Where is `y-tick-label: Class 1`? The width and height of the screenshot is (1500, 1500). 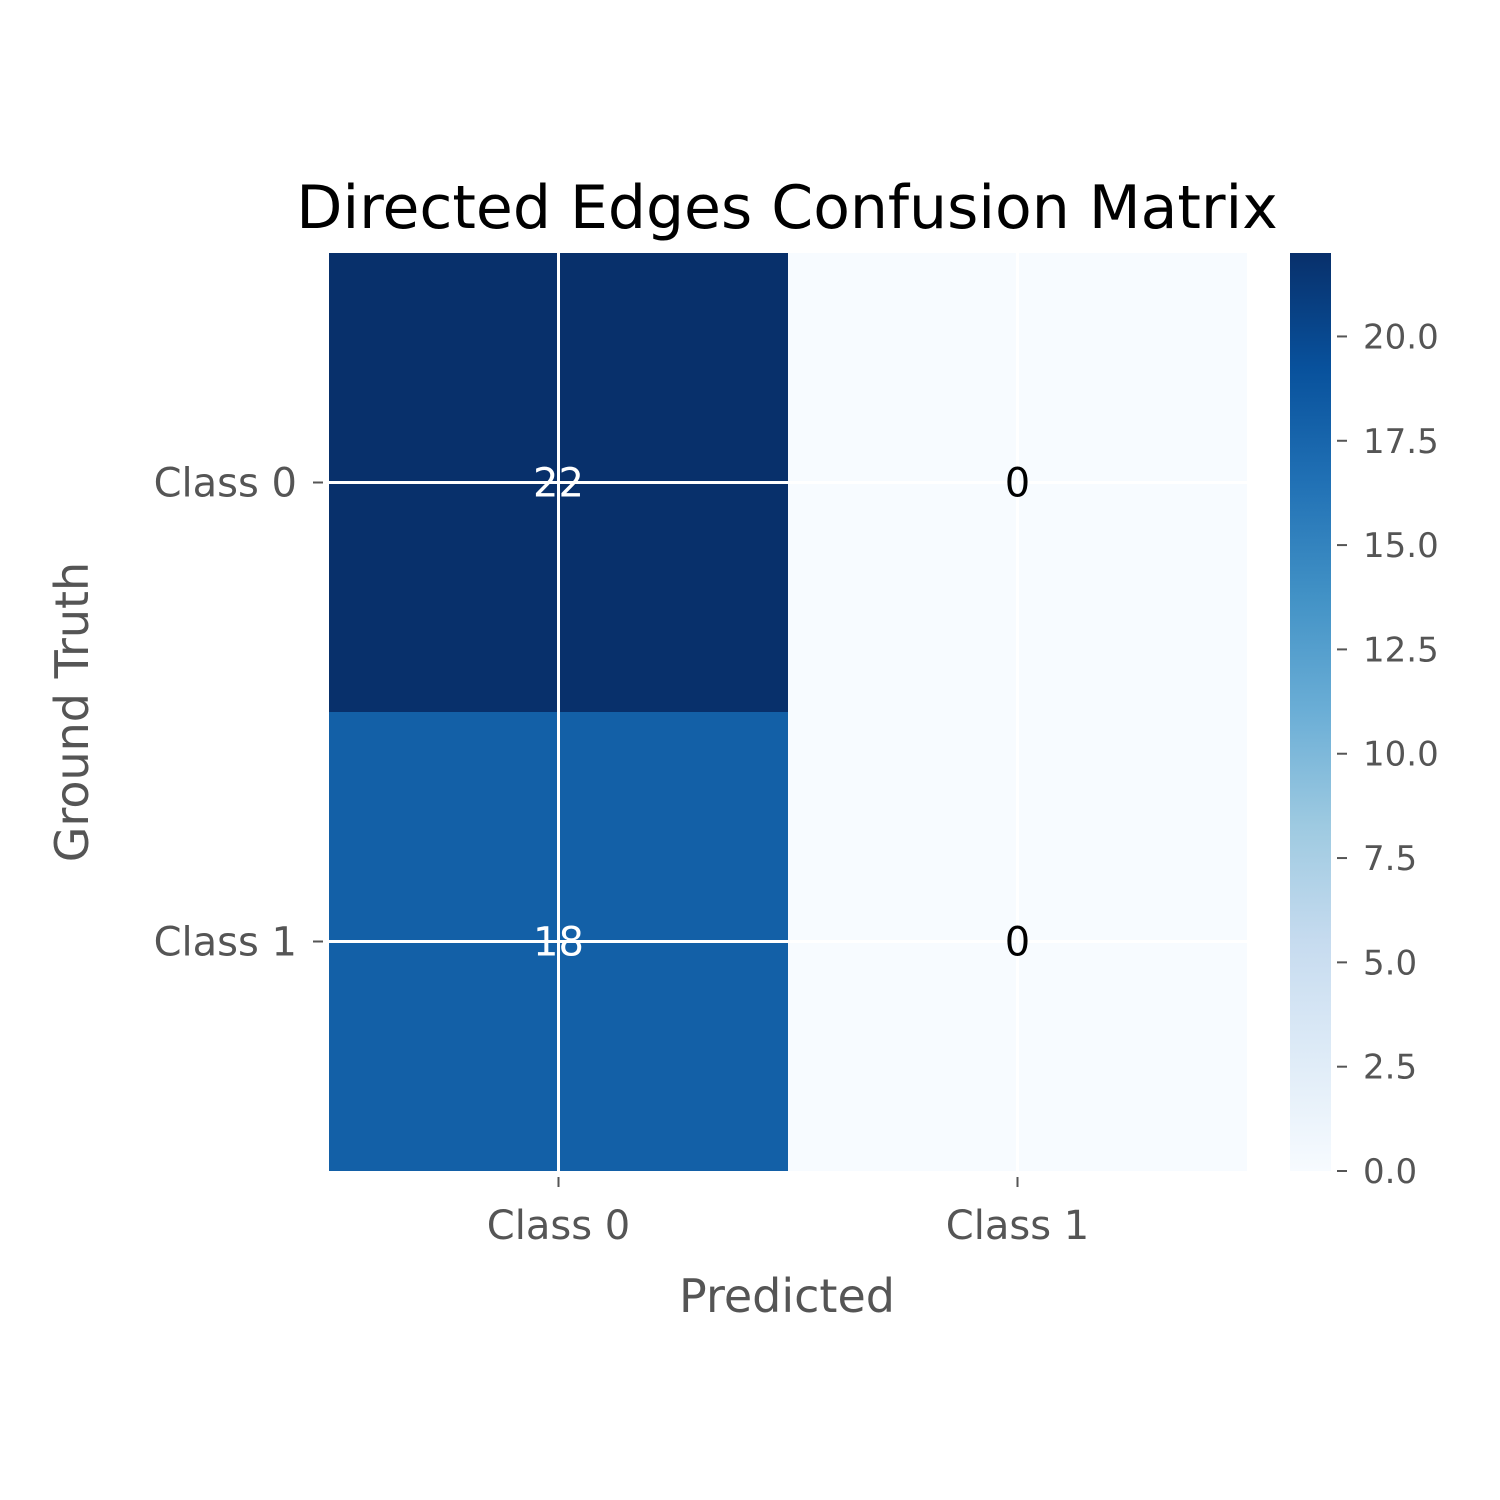 y-tick-label: Class 1 is located at coordinates (225, 943).